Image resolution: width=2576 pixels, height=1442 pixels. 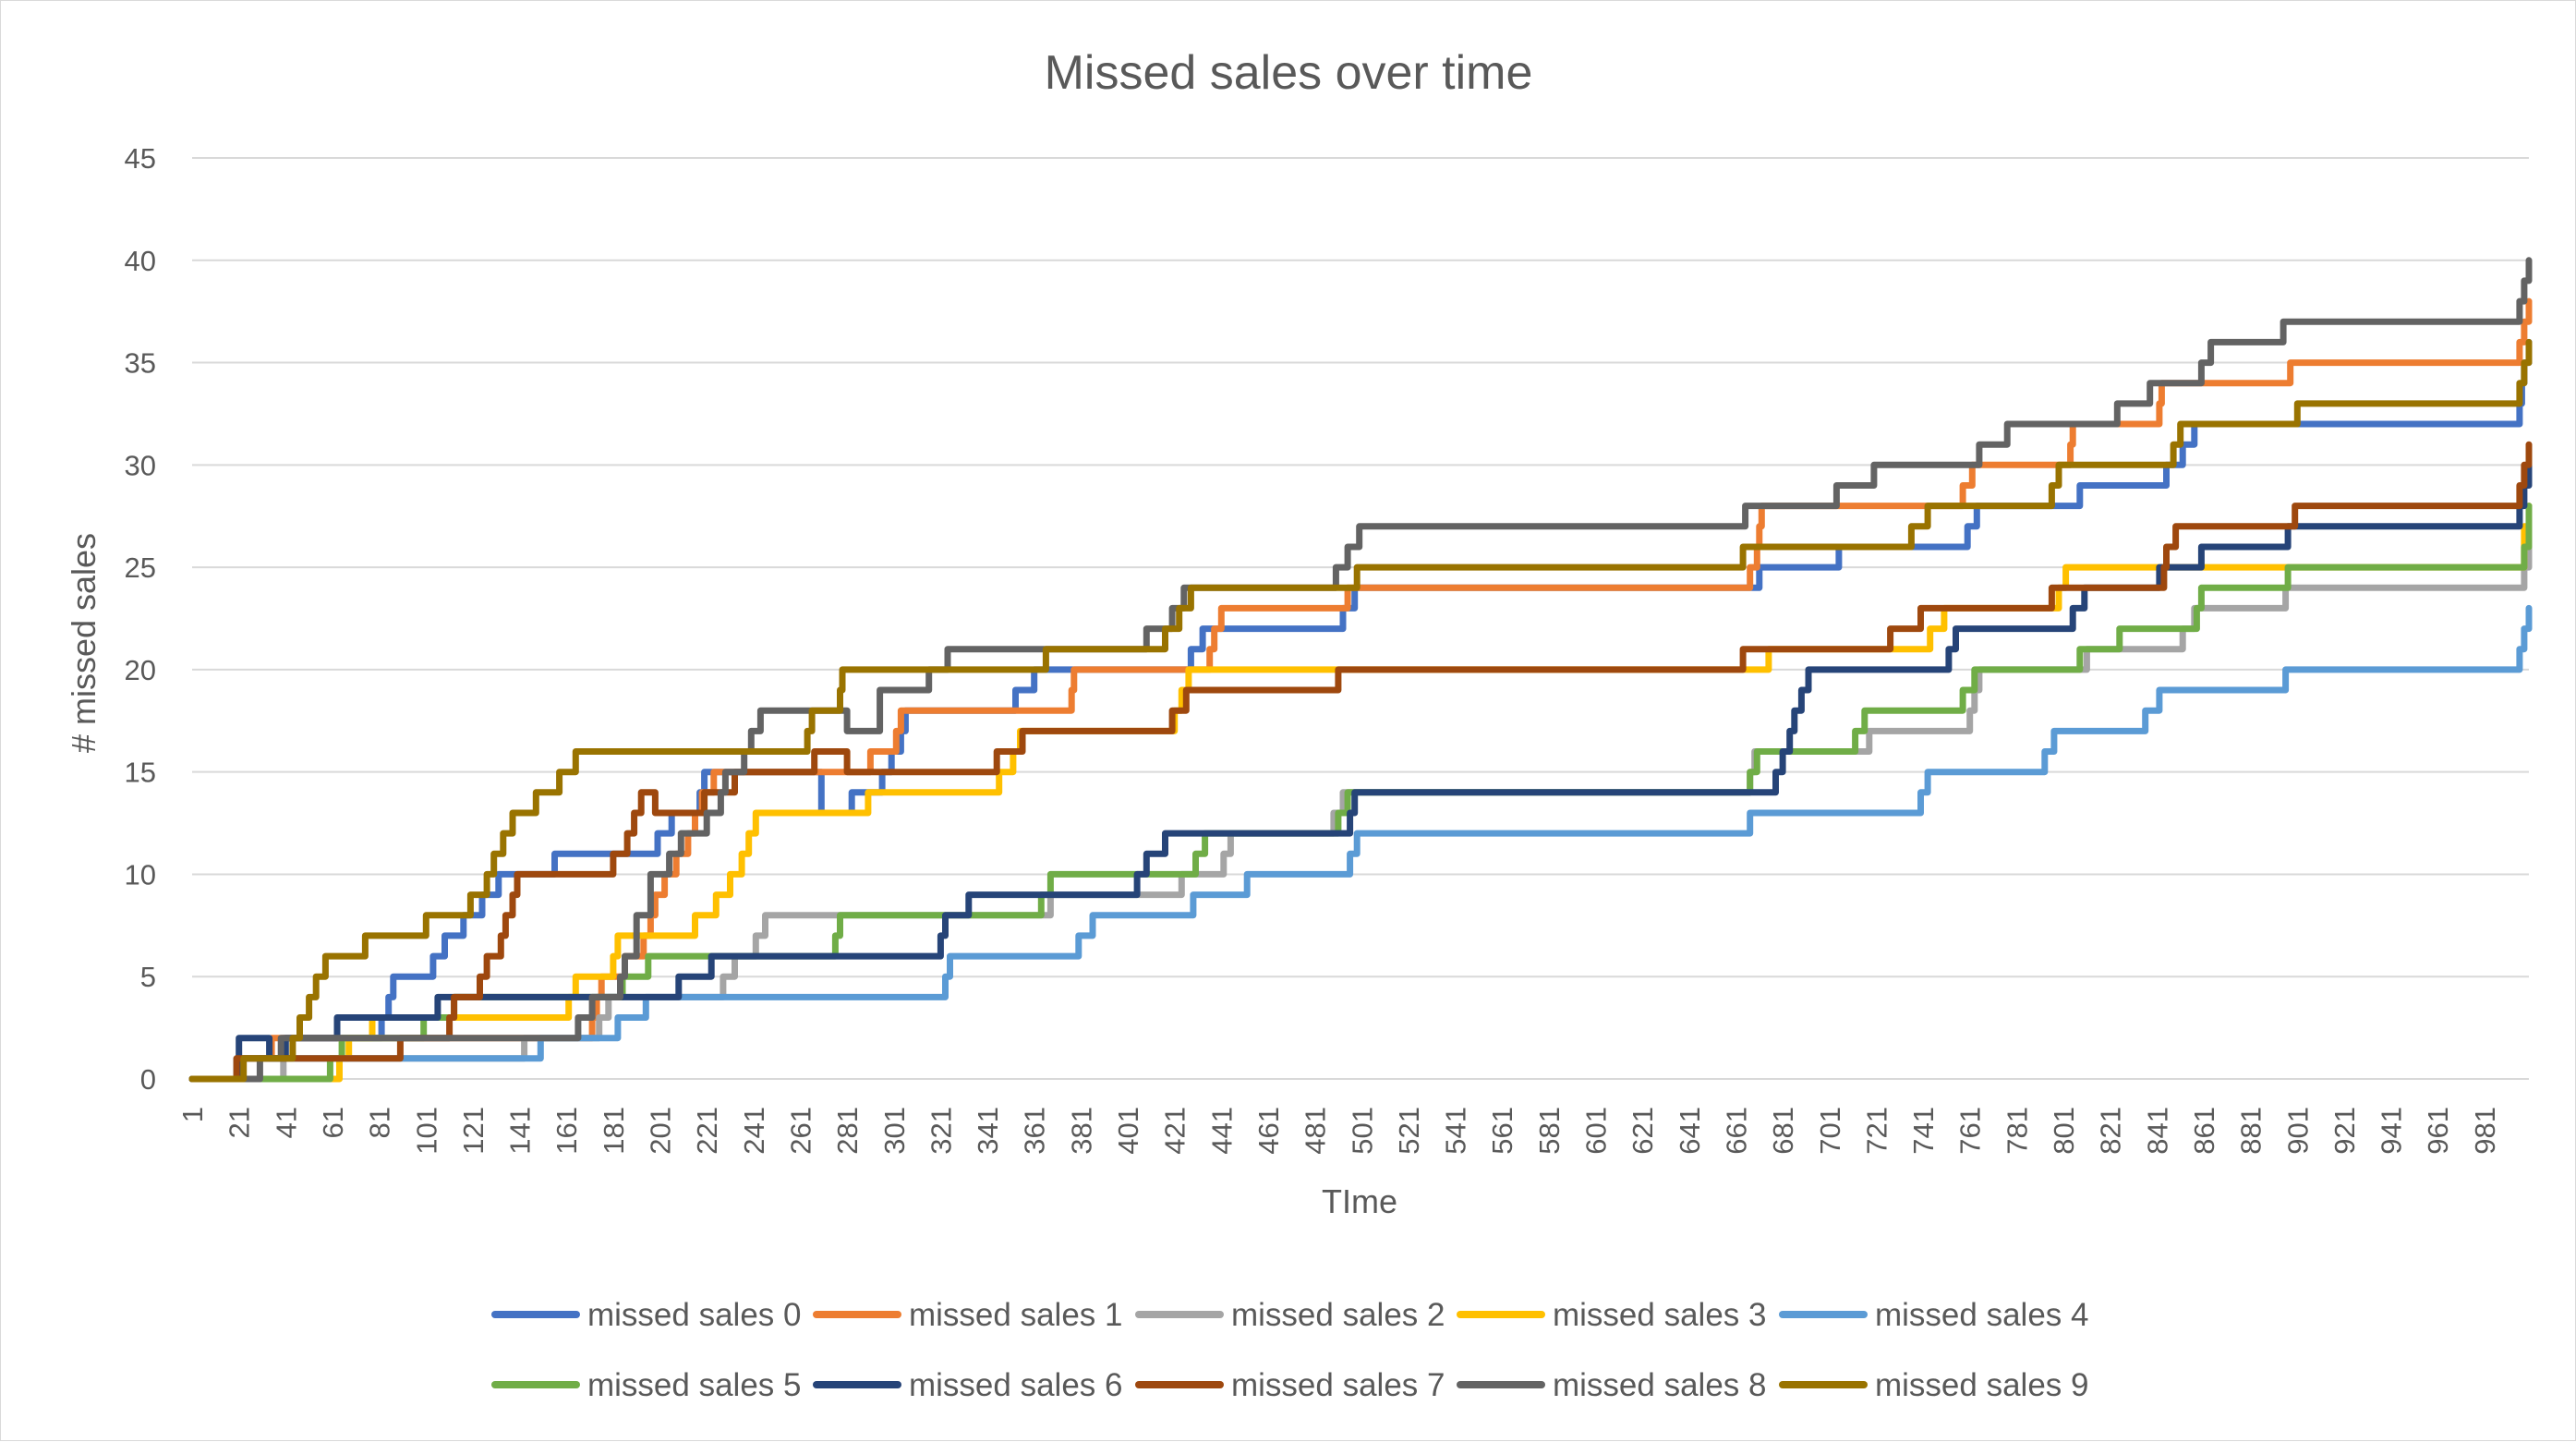 I want to click on x-tick-label: 501, so click(x=1362, y=1131).